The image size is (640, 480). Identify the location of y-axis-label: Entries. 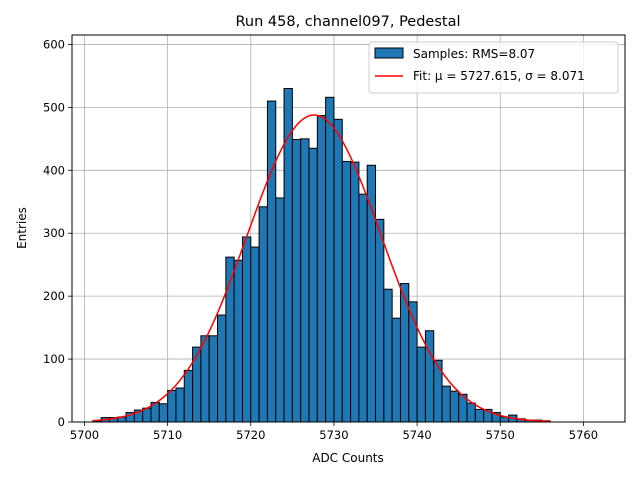
(22, 228).